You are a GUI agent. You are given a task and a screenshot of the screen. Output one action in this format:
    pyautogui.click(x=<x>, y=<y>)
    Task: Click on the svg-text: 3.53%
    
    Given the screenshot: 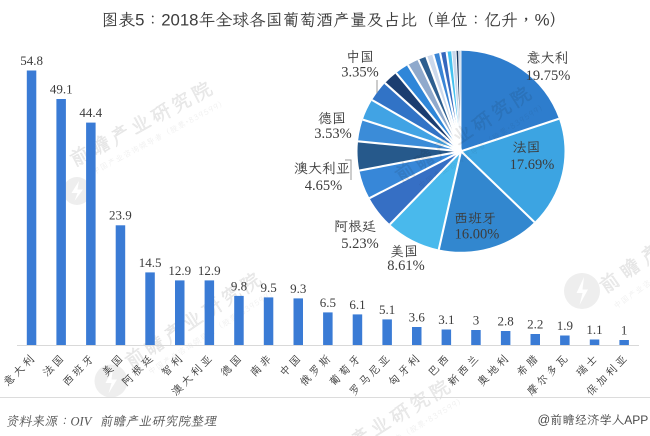 What is the action you would take?
    pyautogui.click(x=332, y=134)
    